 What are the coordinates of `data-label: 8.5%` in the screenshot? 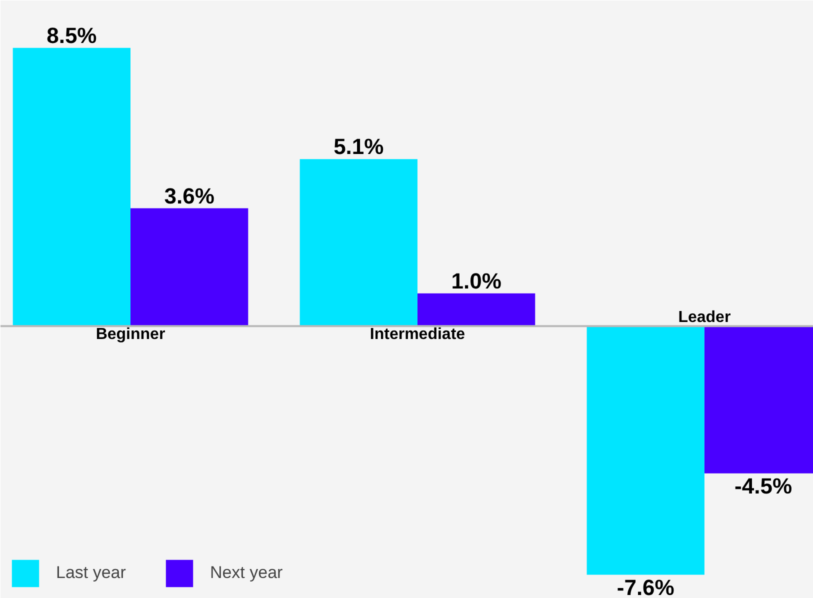 It's located at (71, 35).